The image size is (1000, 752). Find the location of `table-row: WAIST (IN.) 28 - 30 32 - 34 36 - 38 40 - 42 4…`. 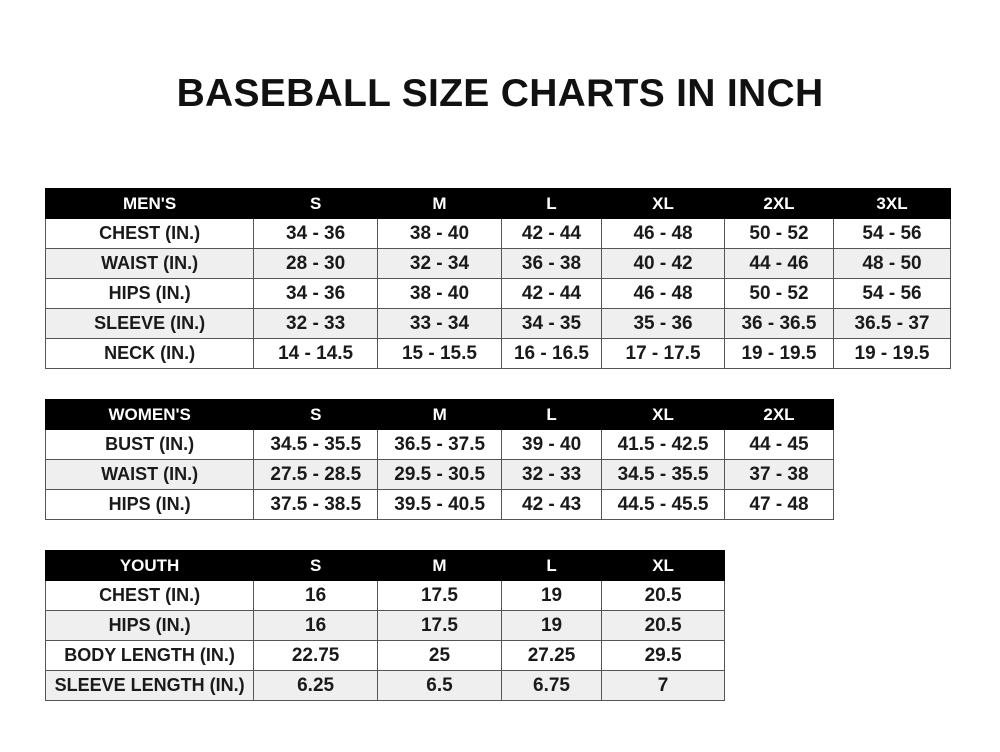

table-row: WAIST (IN.) 28 - 30 32 - 34 36 - 38 40 - 42 4… is located at coordinates (497, 263).